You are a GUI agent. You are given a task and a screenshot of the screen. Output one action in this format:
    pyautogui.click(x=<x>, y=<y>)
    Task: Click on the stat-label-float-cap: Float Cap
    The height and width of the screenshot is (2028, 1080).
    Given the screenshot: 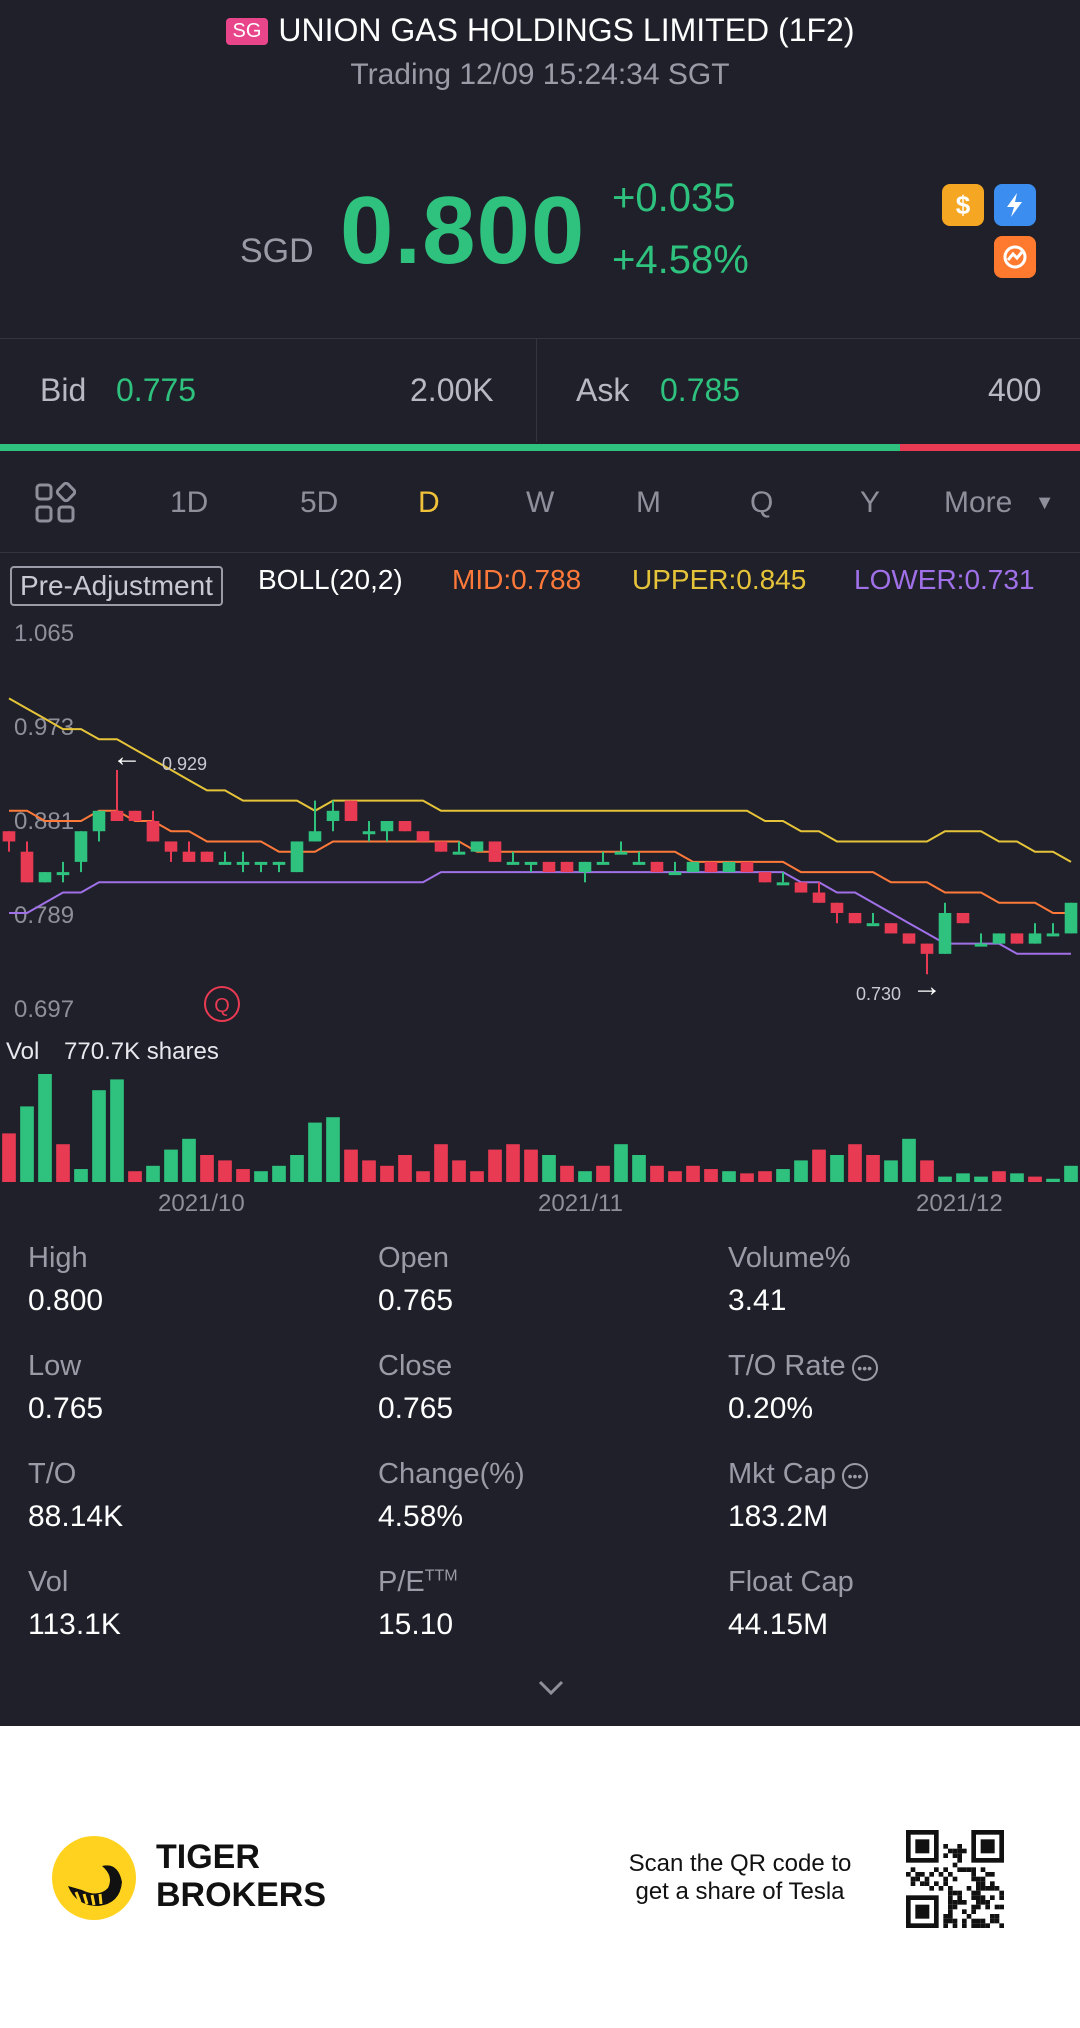 What is the action you would take?
    pyautogui.click(x=791, y=1582)
    